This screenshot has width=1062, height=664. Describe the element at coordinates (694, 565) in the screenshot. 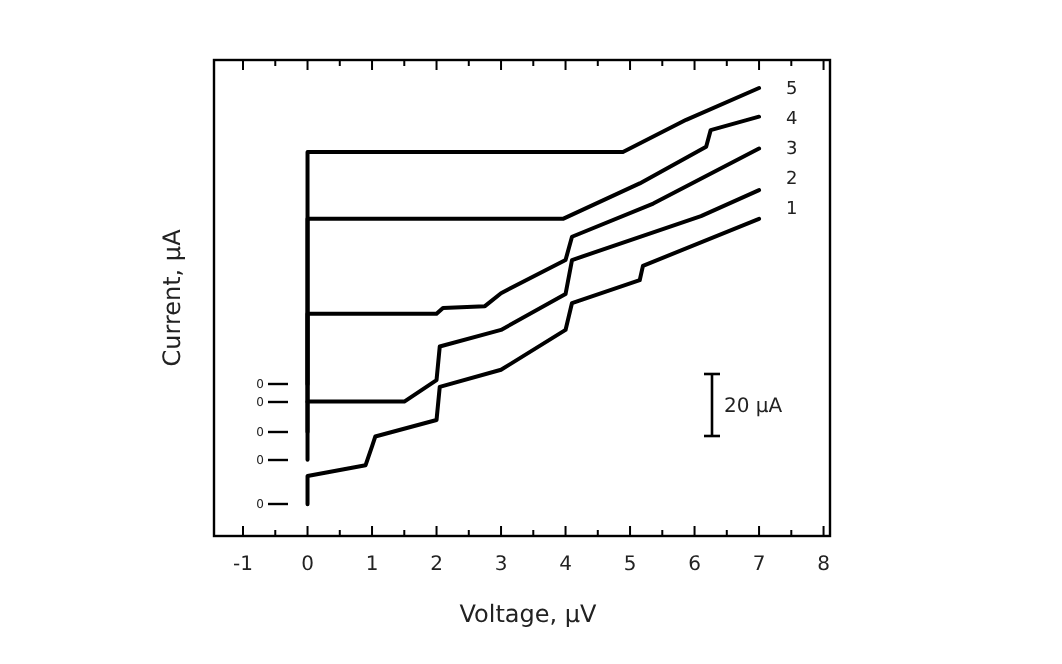

I see `x-tick-label: 6` at that location.